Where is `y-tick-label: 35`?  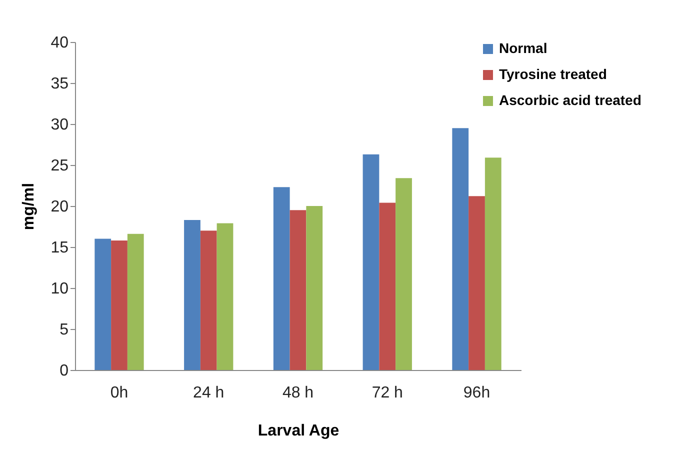 y-tick-label: 35 is located at coordinates (59, 84).